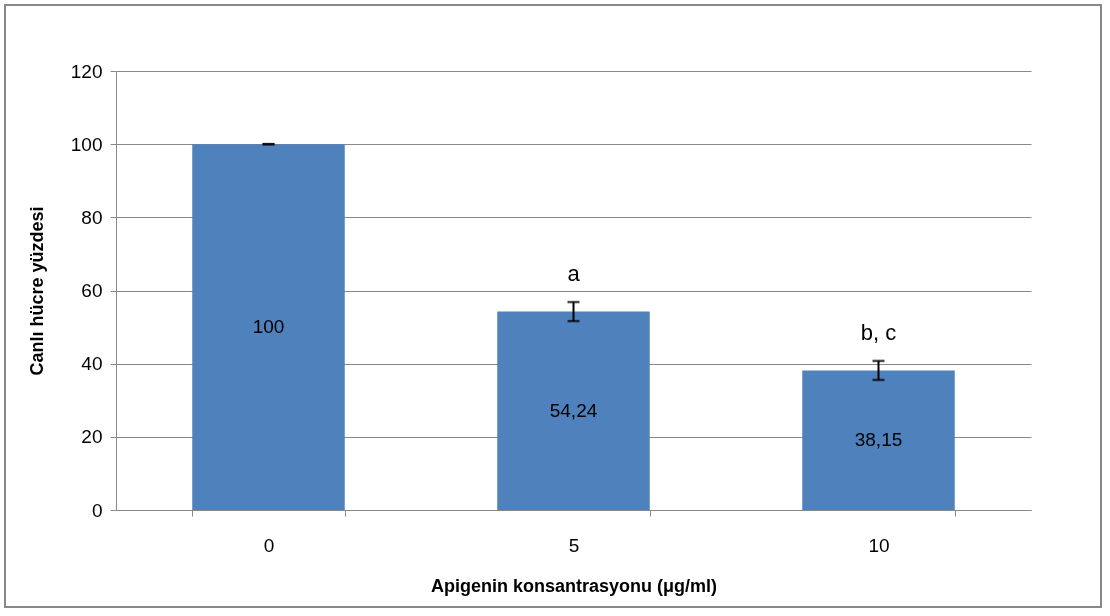 The width and height of the screenshot is (1110, 616). Describe the element at coordinates (878, 332) in the screenshot. I see `annotation: b, c` at that location.